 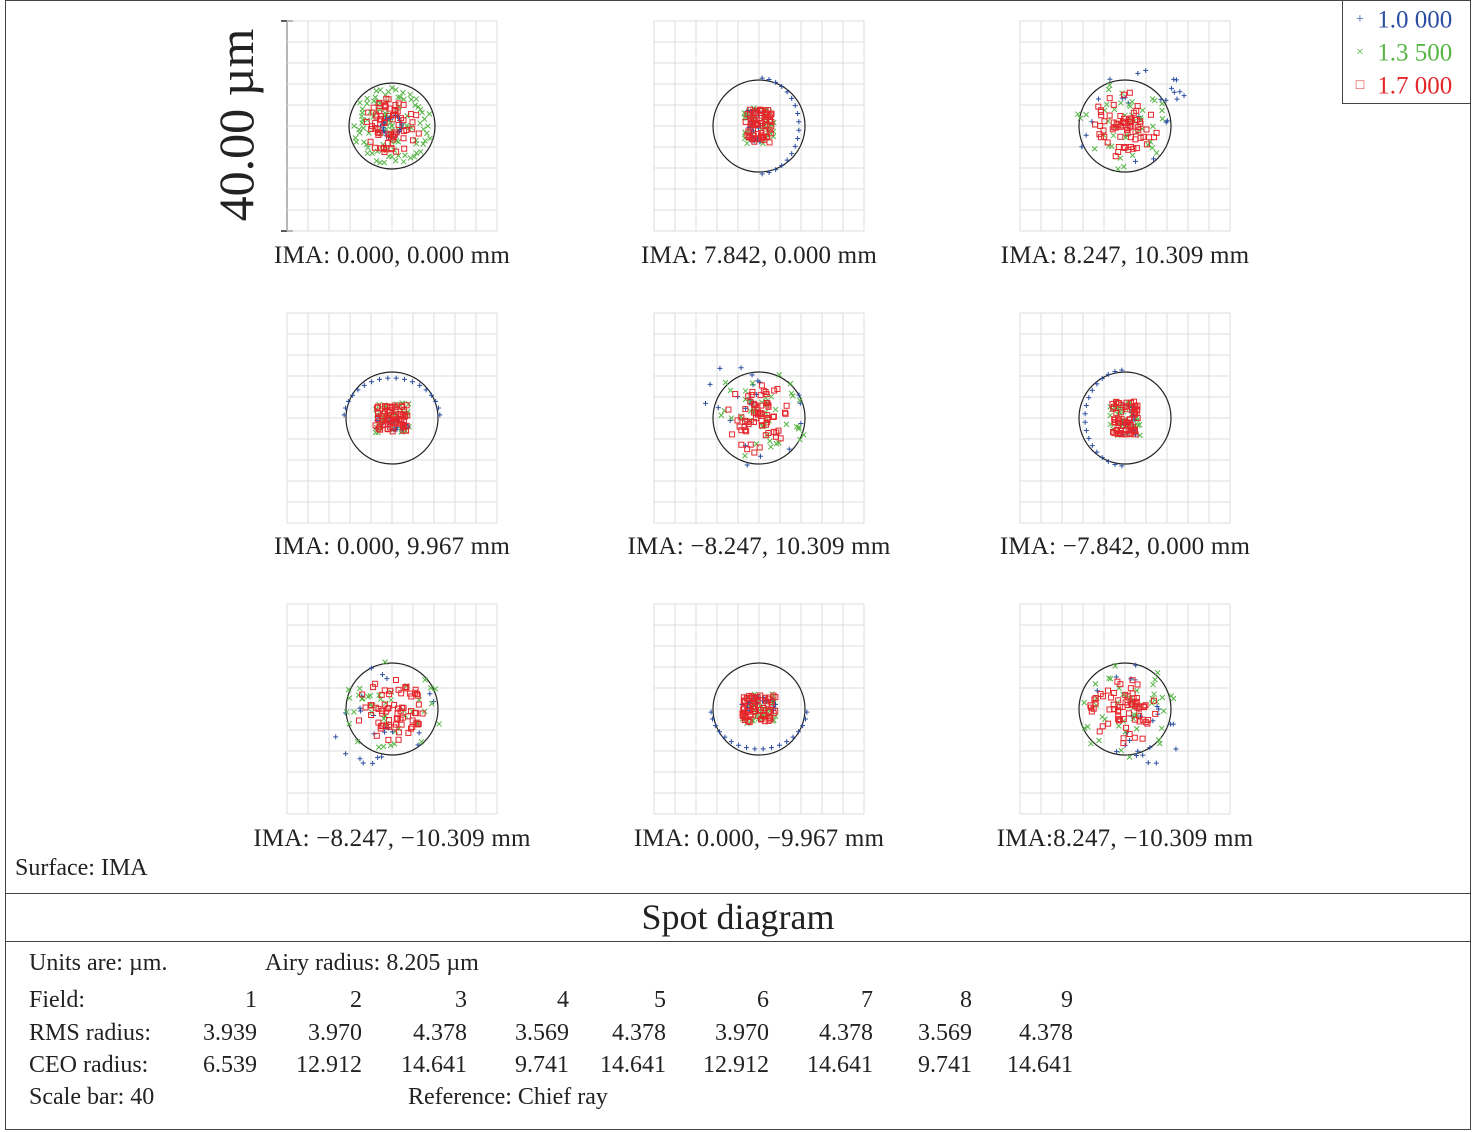 What do you see at coordinates (1406, 52) in the screenshot?
I see `legend: + 1.0 000 × 1.3 500 □ 1.7 000` at bounding box center [1406, 52].